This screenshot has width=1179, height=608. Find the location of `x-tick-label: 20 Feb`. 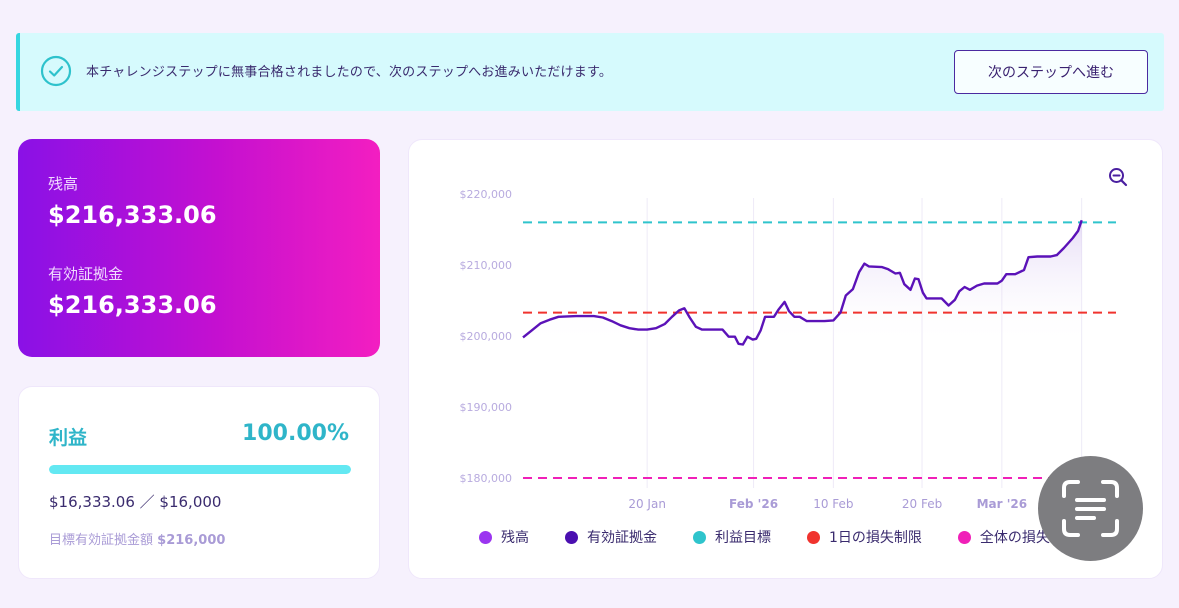

x-tick-label: 20 Feb is located at coordinates (922, 504).